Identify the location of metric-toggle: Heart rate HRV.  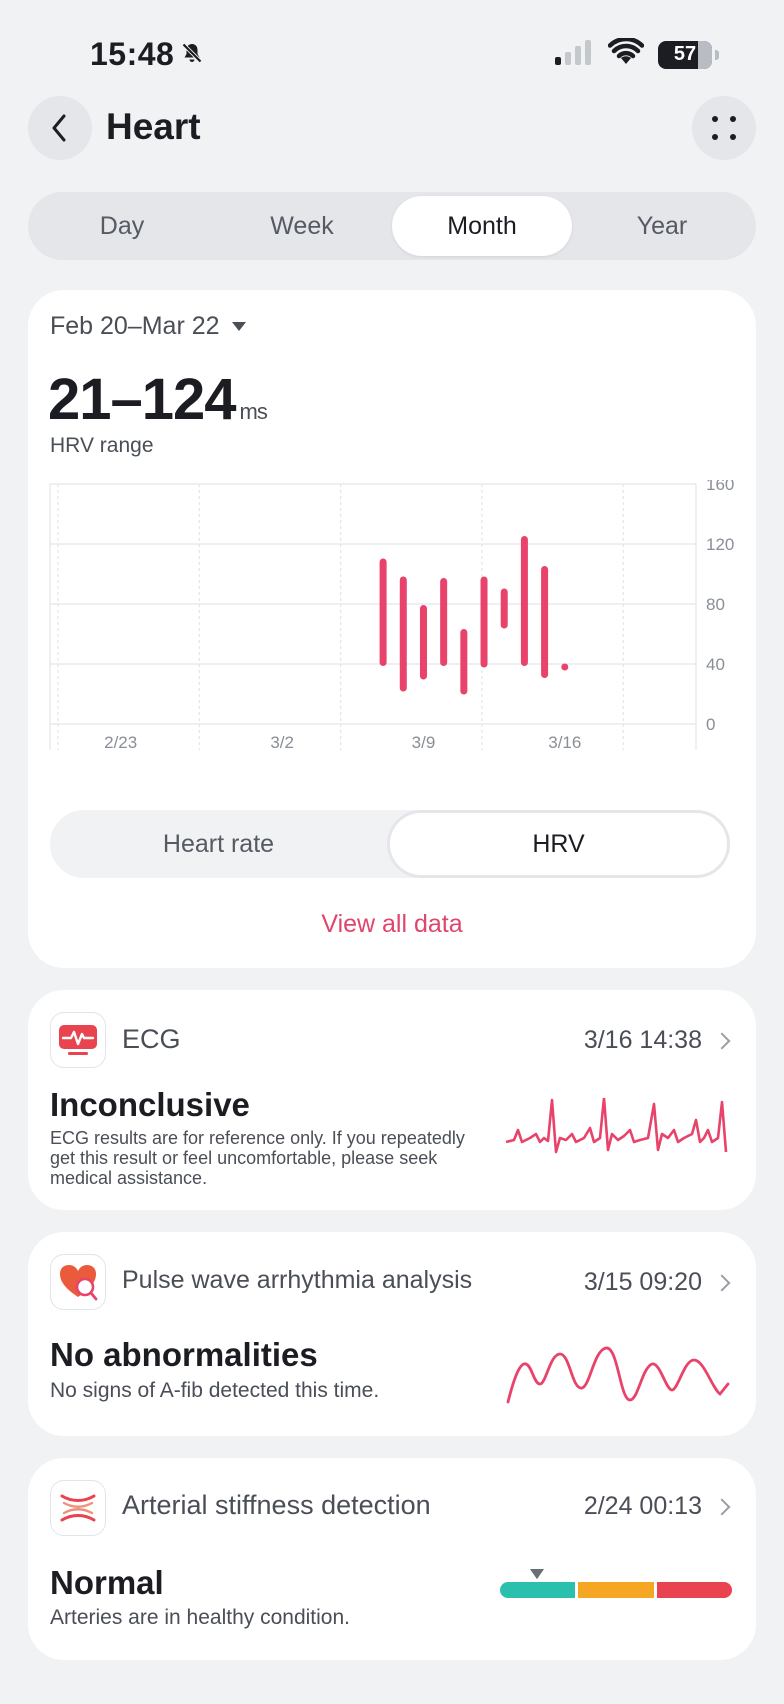
(390, 844).